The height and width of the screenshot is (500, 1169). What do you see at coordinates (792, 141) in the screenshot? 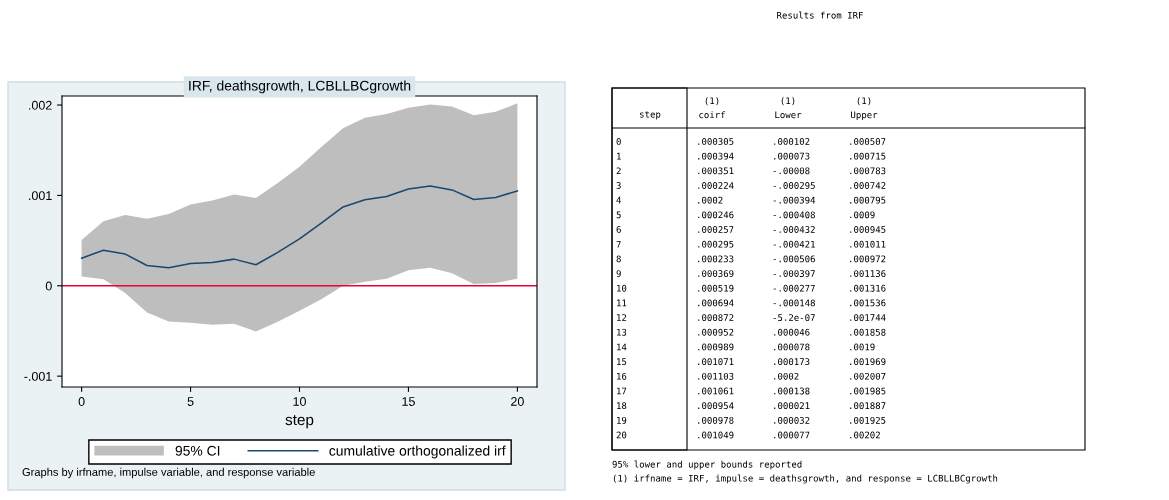
I see `data-label: .000102` at bounding box center [792, 141].